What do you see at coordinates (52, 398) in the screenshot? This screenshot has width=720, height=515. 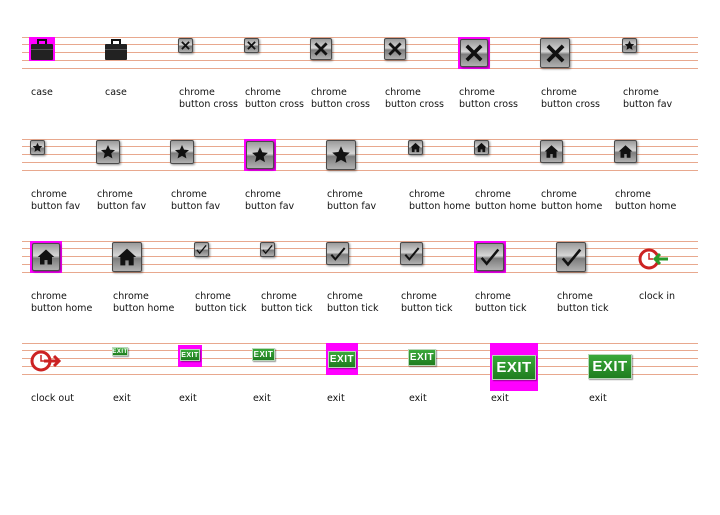 I see `icon-label: clock out` at bounding box center [52, 398].